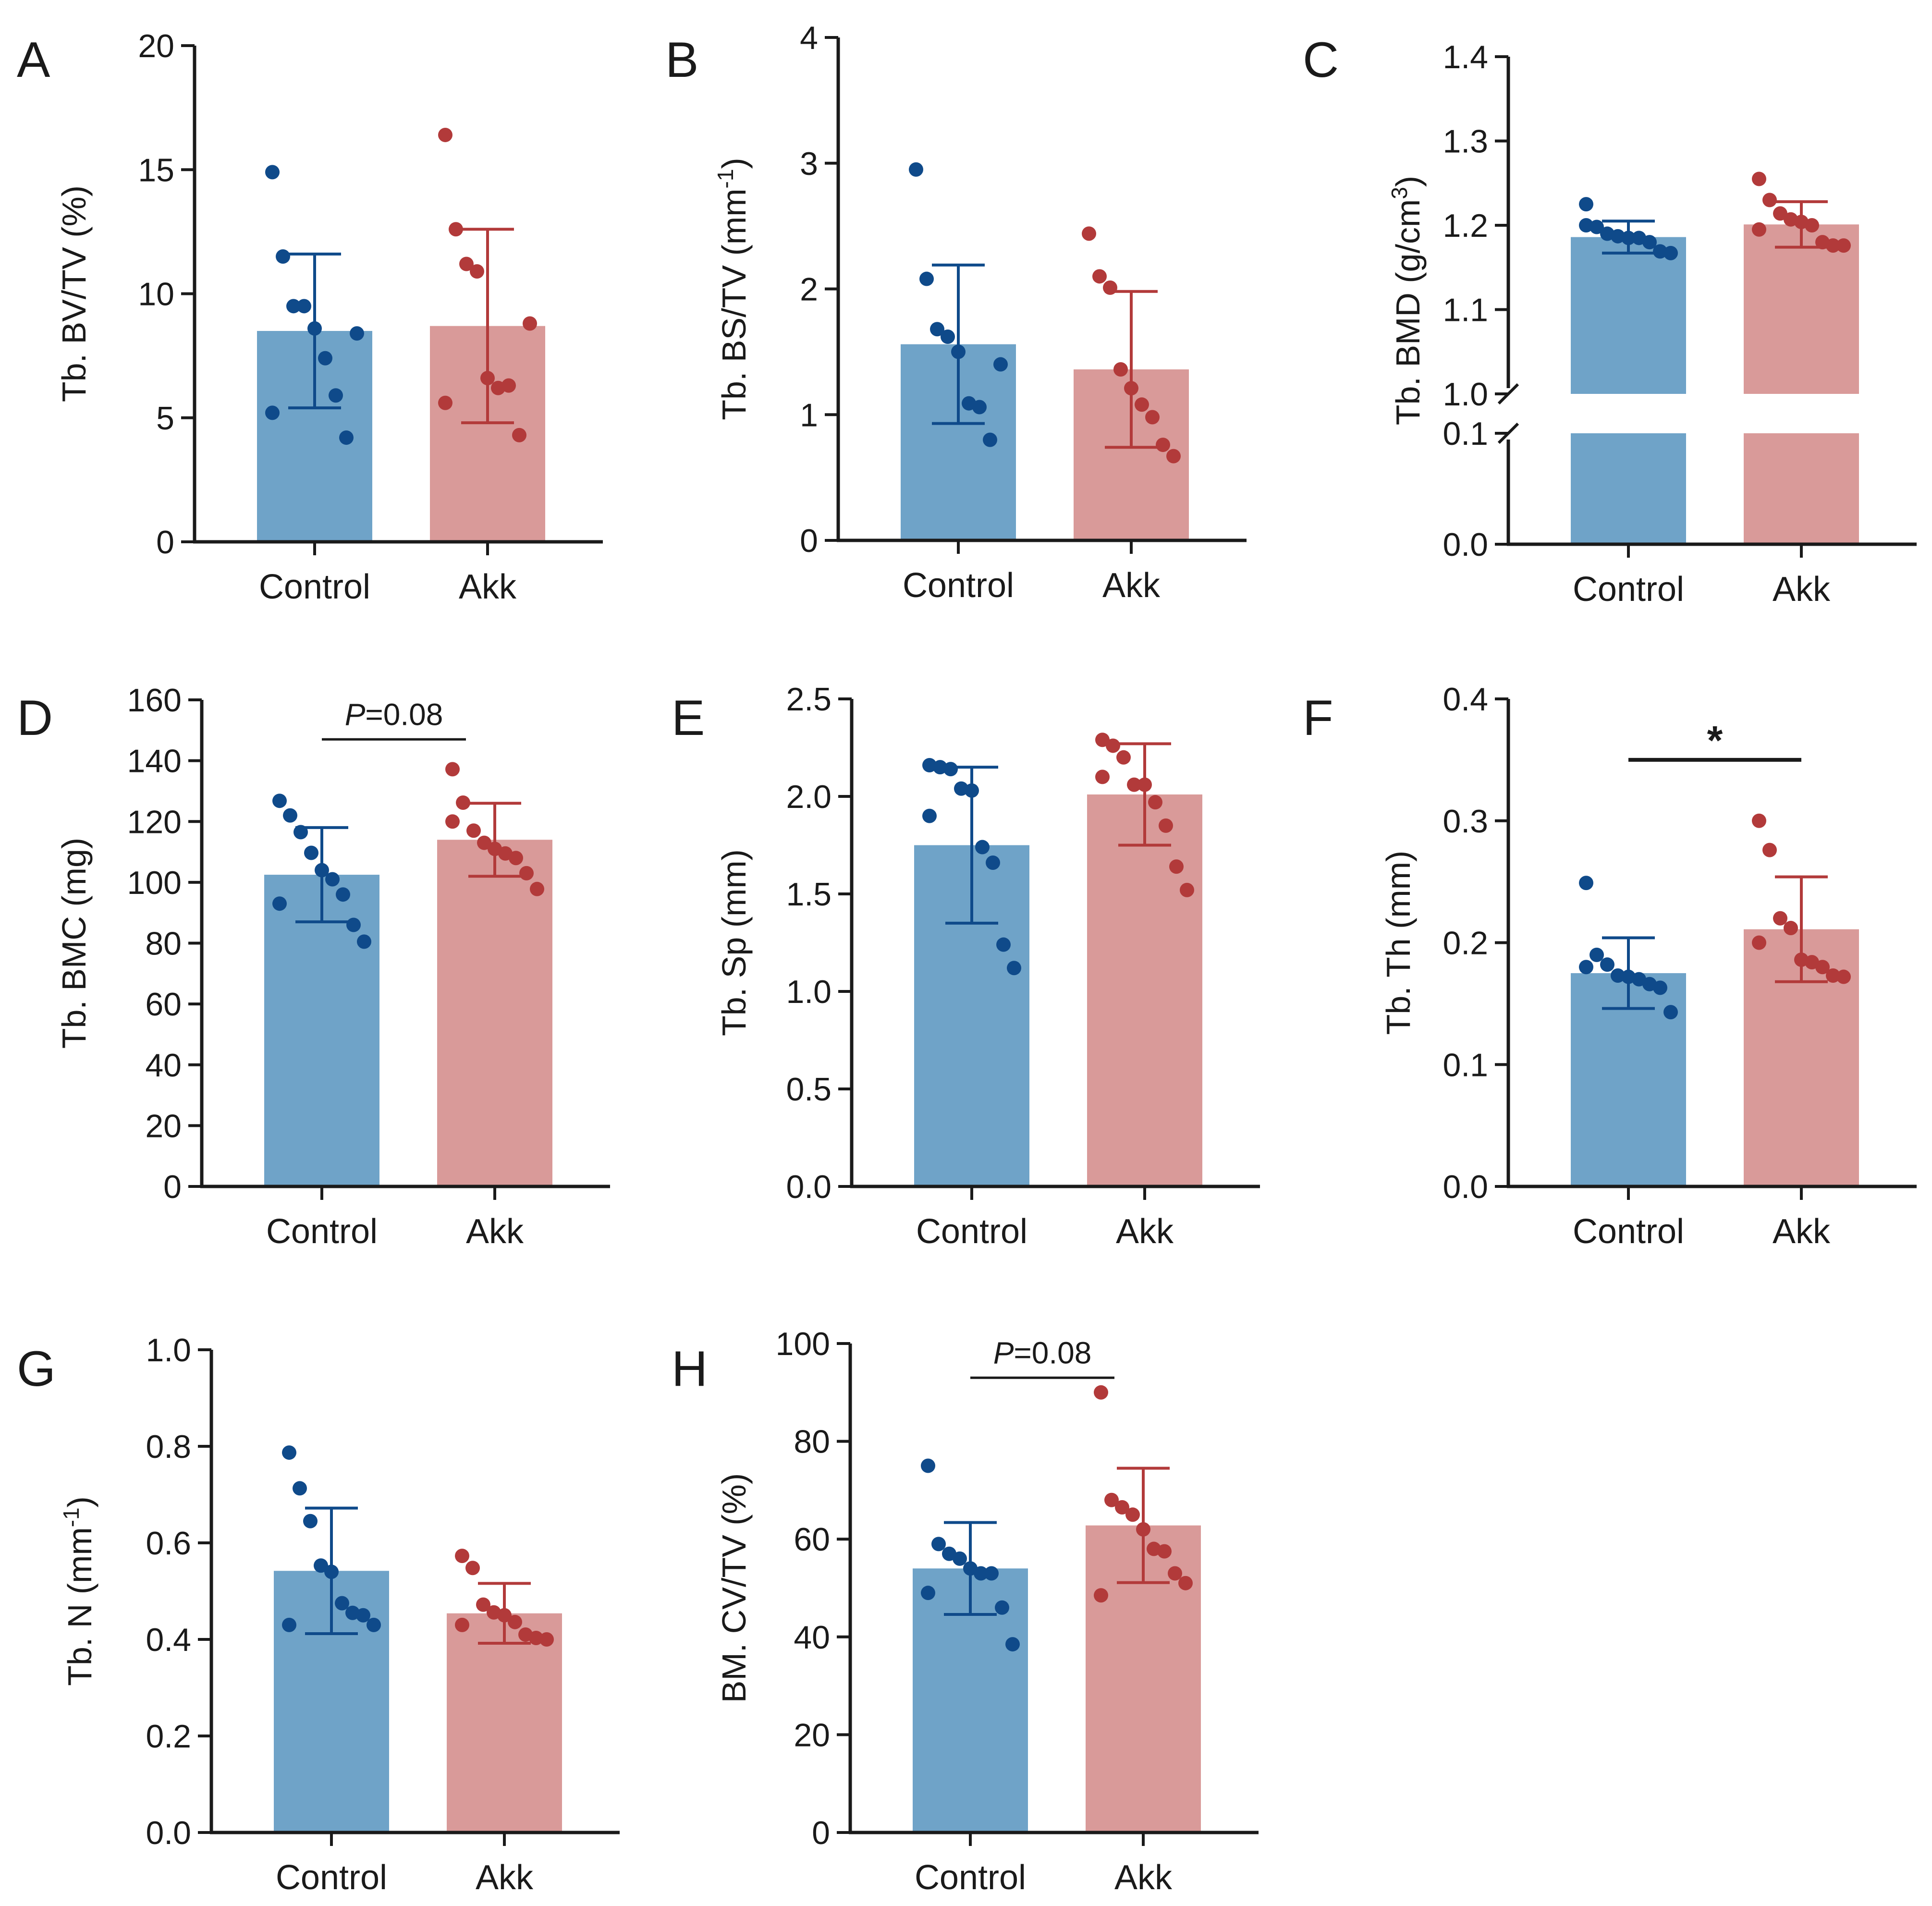 This screenshot has width=1932, height=1906. What do you see at coordinates (809, 415) in the screenshot?
I see `y-tick-label: 1` at bounding box center [809, 415].